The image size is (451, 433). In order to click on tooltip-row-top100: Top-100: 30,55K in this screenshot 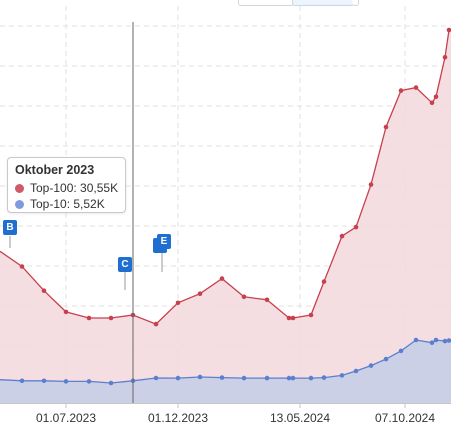, I will do `click(66, 188)`.